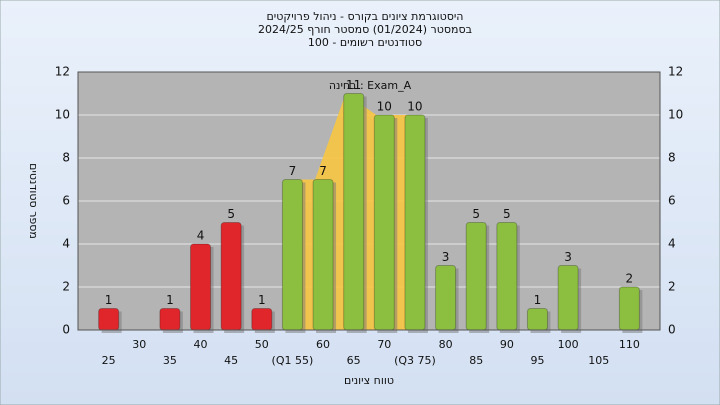 This screenshot has width=720, height=405. What do you see at coordinates (323, 344) in the screenshot?
I see `x-tick-label: 60` at bounding box center [323, 344].